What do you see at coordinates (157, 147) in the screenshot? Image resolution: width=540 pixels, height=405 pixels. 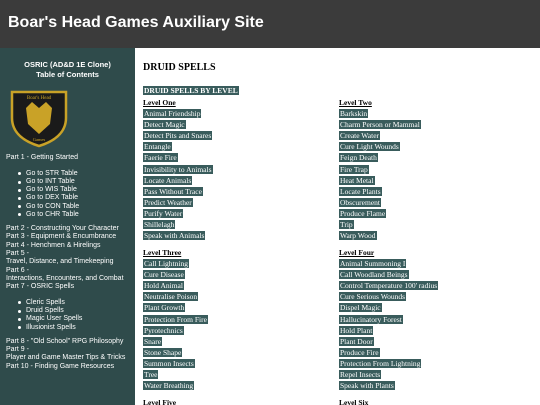 I see `spell-link: Entangle` at bounding box center [157, 147].